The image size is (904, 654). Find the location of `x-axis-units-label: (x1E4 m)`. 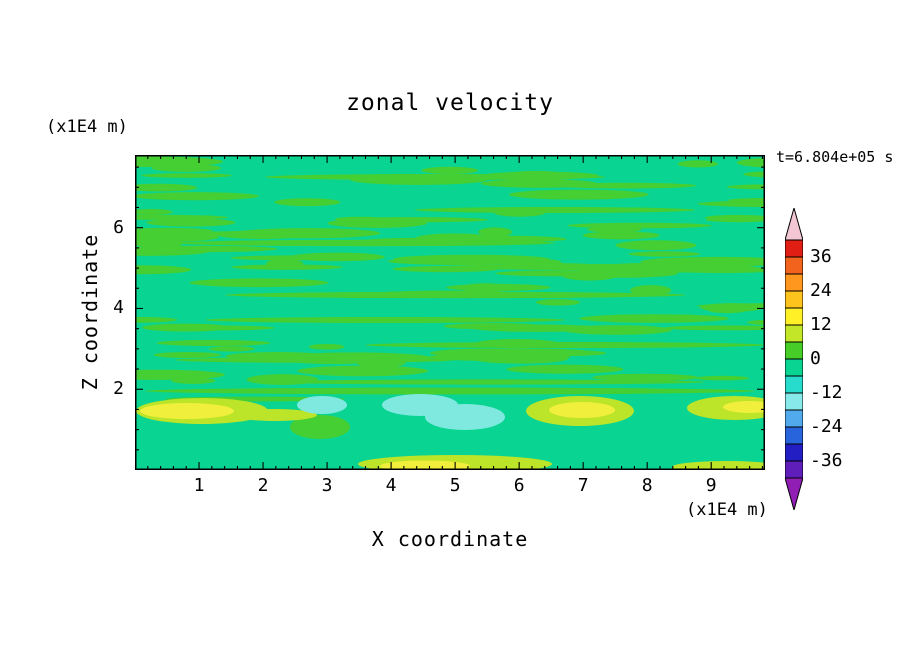

x-axis-units-label: (x1E4 m) is located at coordinates (727, 510).